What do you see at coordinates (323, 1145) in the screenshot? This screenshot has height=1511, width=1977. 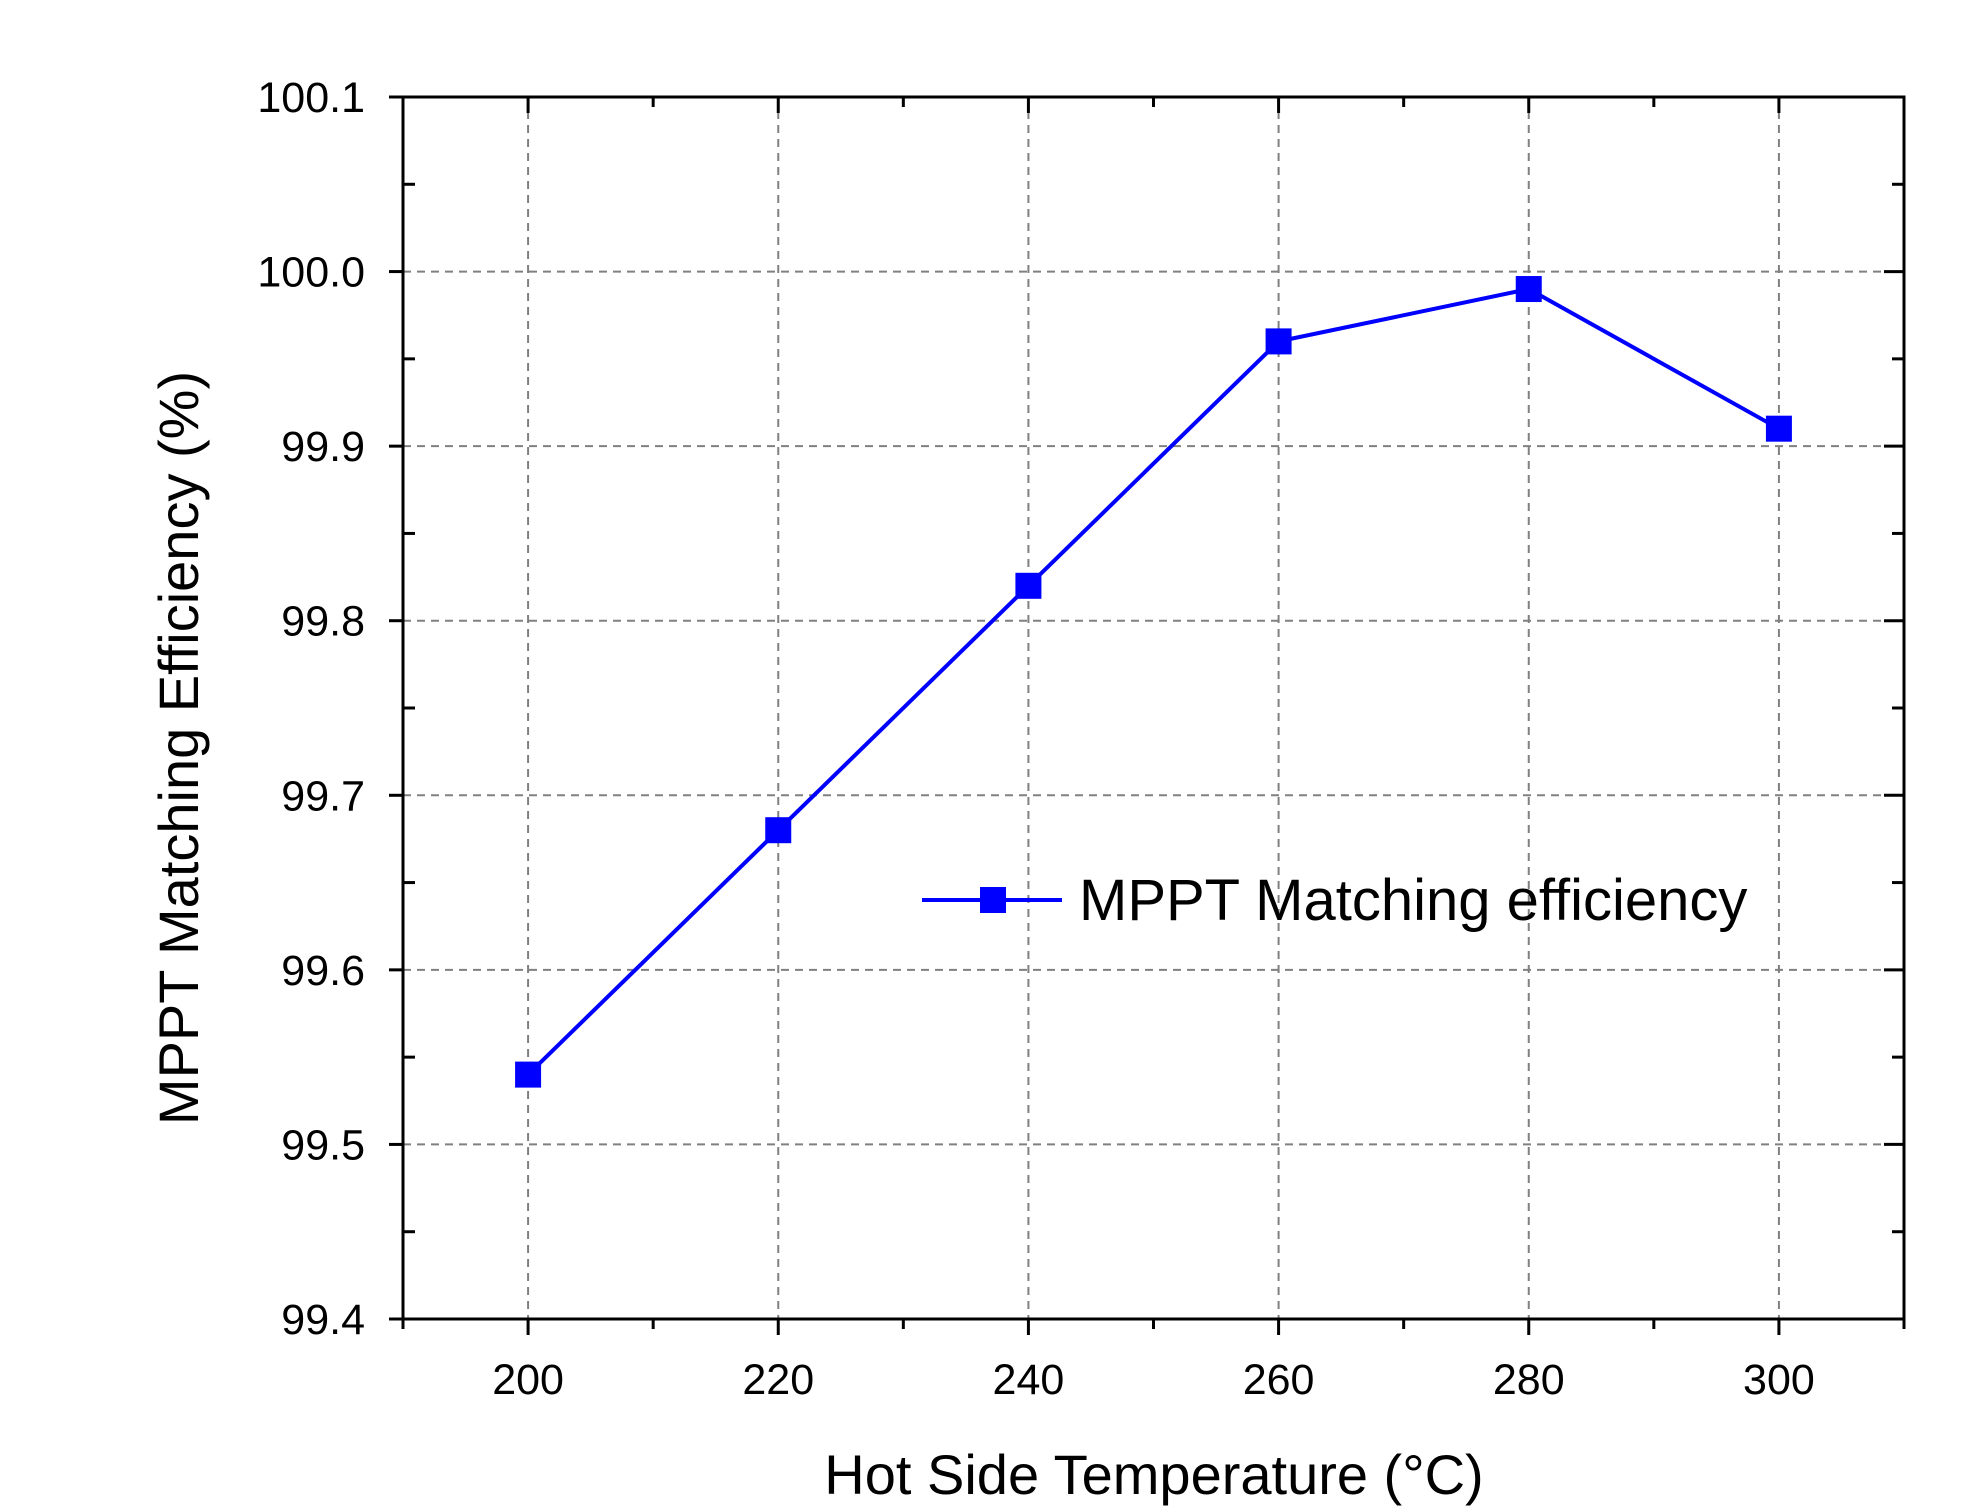 I see `y-tick-label: 99.5` at bounding box center [323, 1145].